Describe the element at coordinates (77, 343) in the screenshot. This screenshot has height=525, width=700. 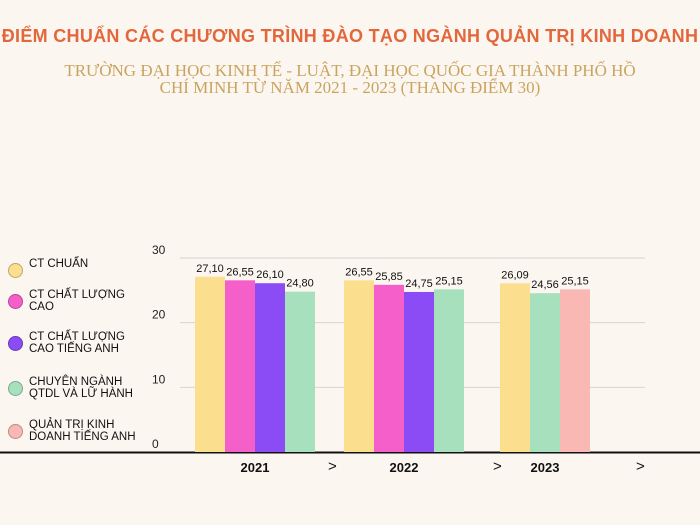
I see `legend-label: CT CHẤT LƯỢNG CAO TIẾNG ANH` at that location.